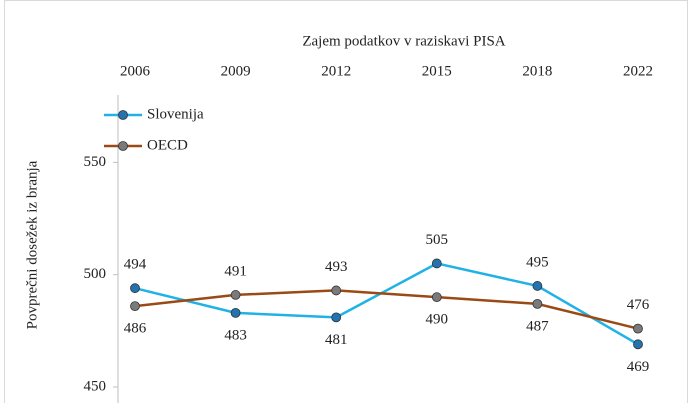 This screenshot has height=403, width=688. Describe the element at coordinates (236, 71) in the screenshot. I see `x-tick-label: 2009` at that location.